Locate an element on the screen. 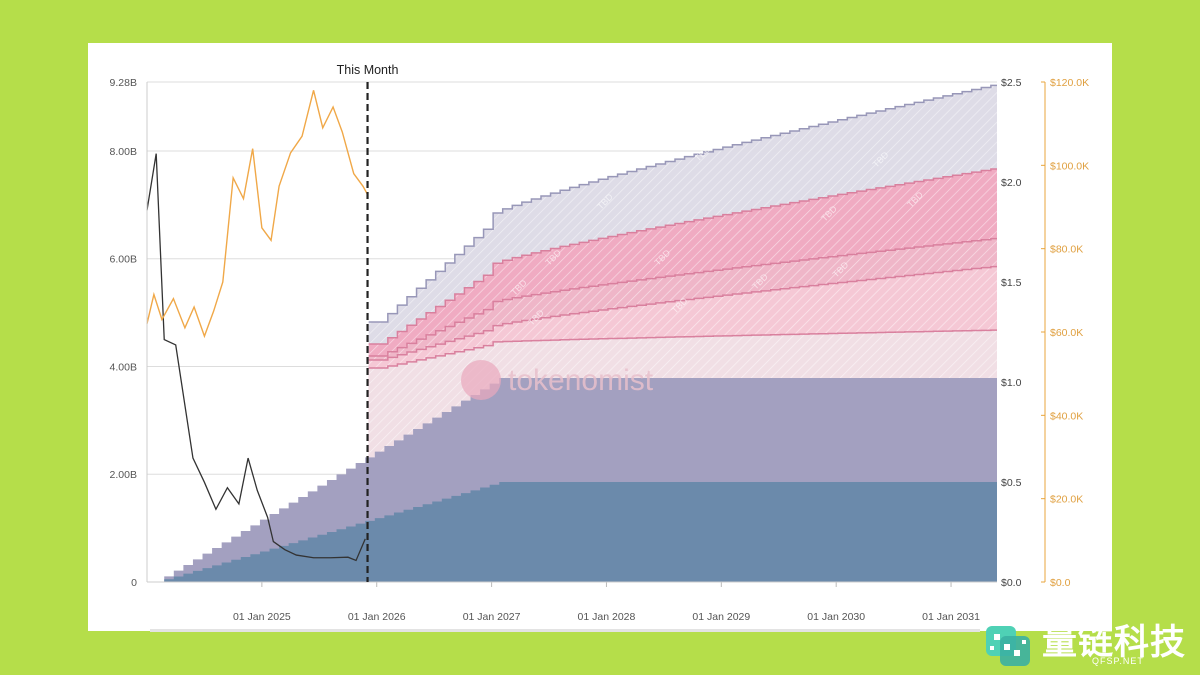  this-month-label: This Month is located at coordinates (368, 70).